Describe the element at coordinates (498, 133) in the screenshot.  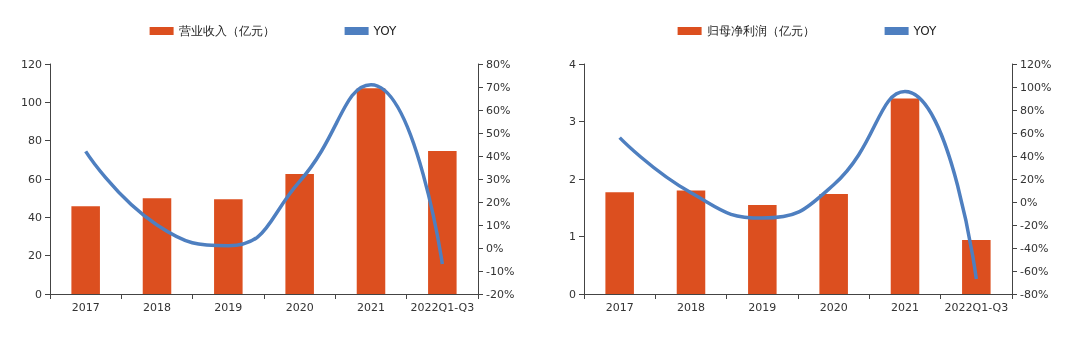
I see `y2-tick-label: 50%` at that location.